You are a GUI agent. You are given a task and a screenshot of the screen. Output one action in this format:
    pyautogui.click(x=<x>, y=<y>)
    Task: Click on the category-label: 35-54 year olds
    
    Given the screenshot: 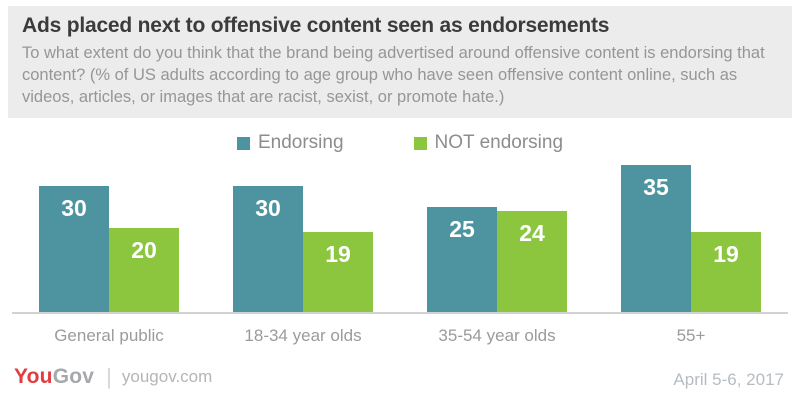 What is the action you would take?
    pyautogui.click(x=497, y=336)
    